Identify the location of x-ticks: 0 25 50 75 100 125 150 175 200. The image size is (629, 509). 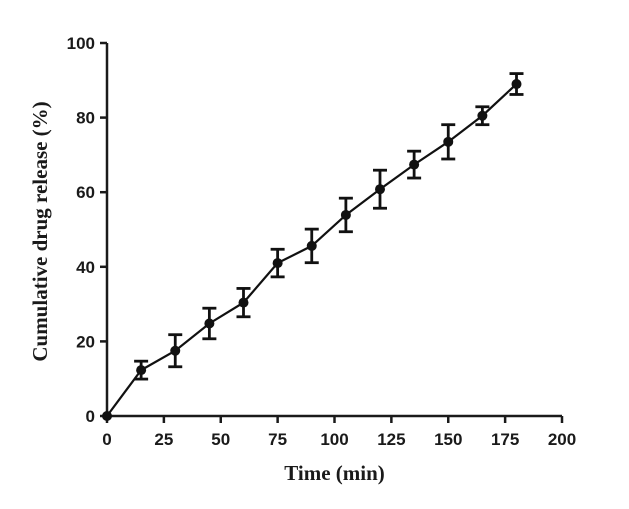
(339, 432).